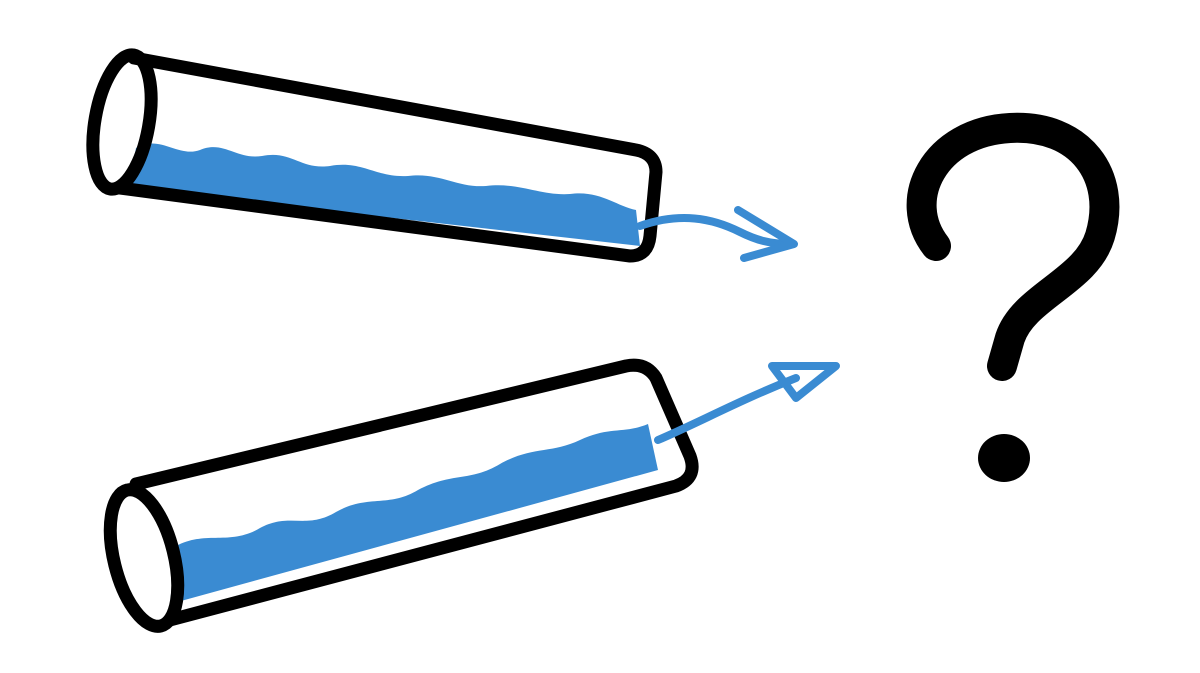 The width and height of the screenshot is (1200, 673). Describe the element at coordinates (384, 194) in the screenshot. I see `upper-tube-liquid` at that location.